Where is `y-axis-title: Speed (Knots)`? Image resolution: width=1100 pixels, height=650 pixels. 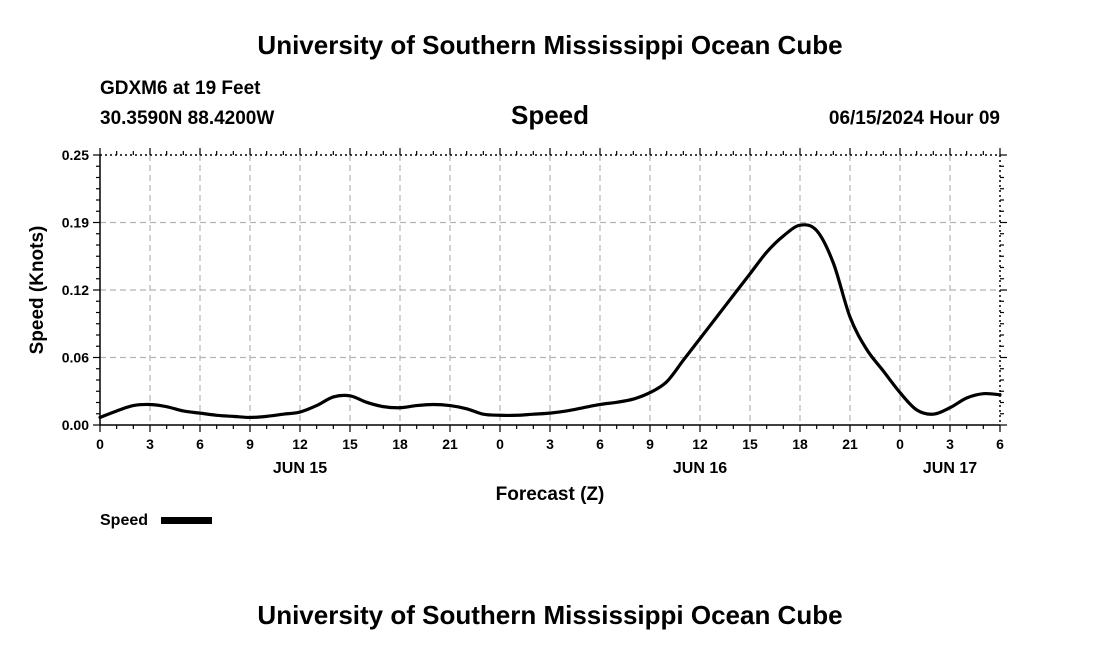
y-axis-title: Speed (Knots) is located at coordinates (37, 290).